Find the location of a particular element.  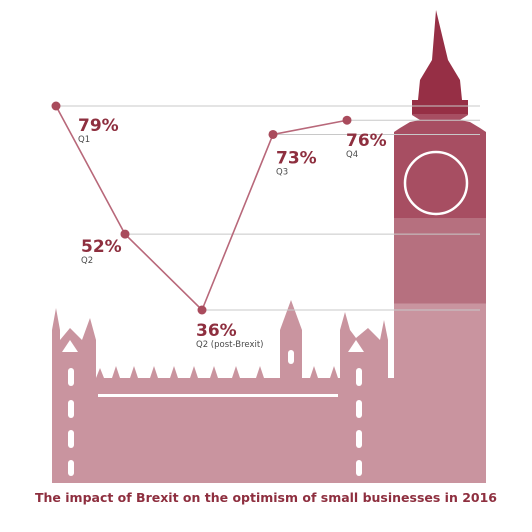

value-label: 52% is located at coordinates (101, 247).